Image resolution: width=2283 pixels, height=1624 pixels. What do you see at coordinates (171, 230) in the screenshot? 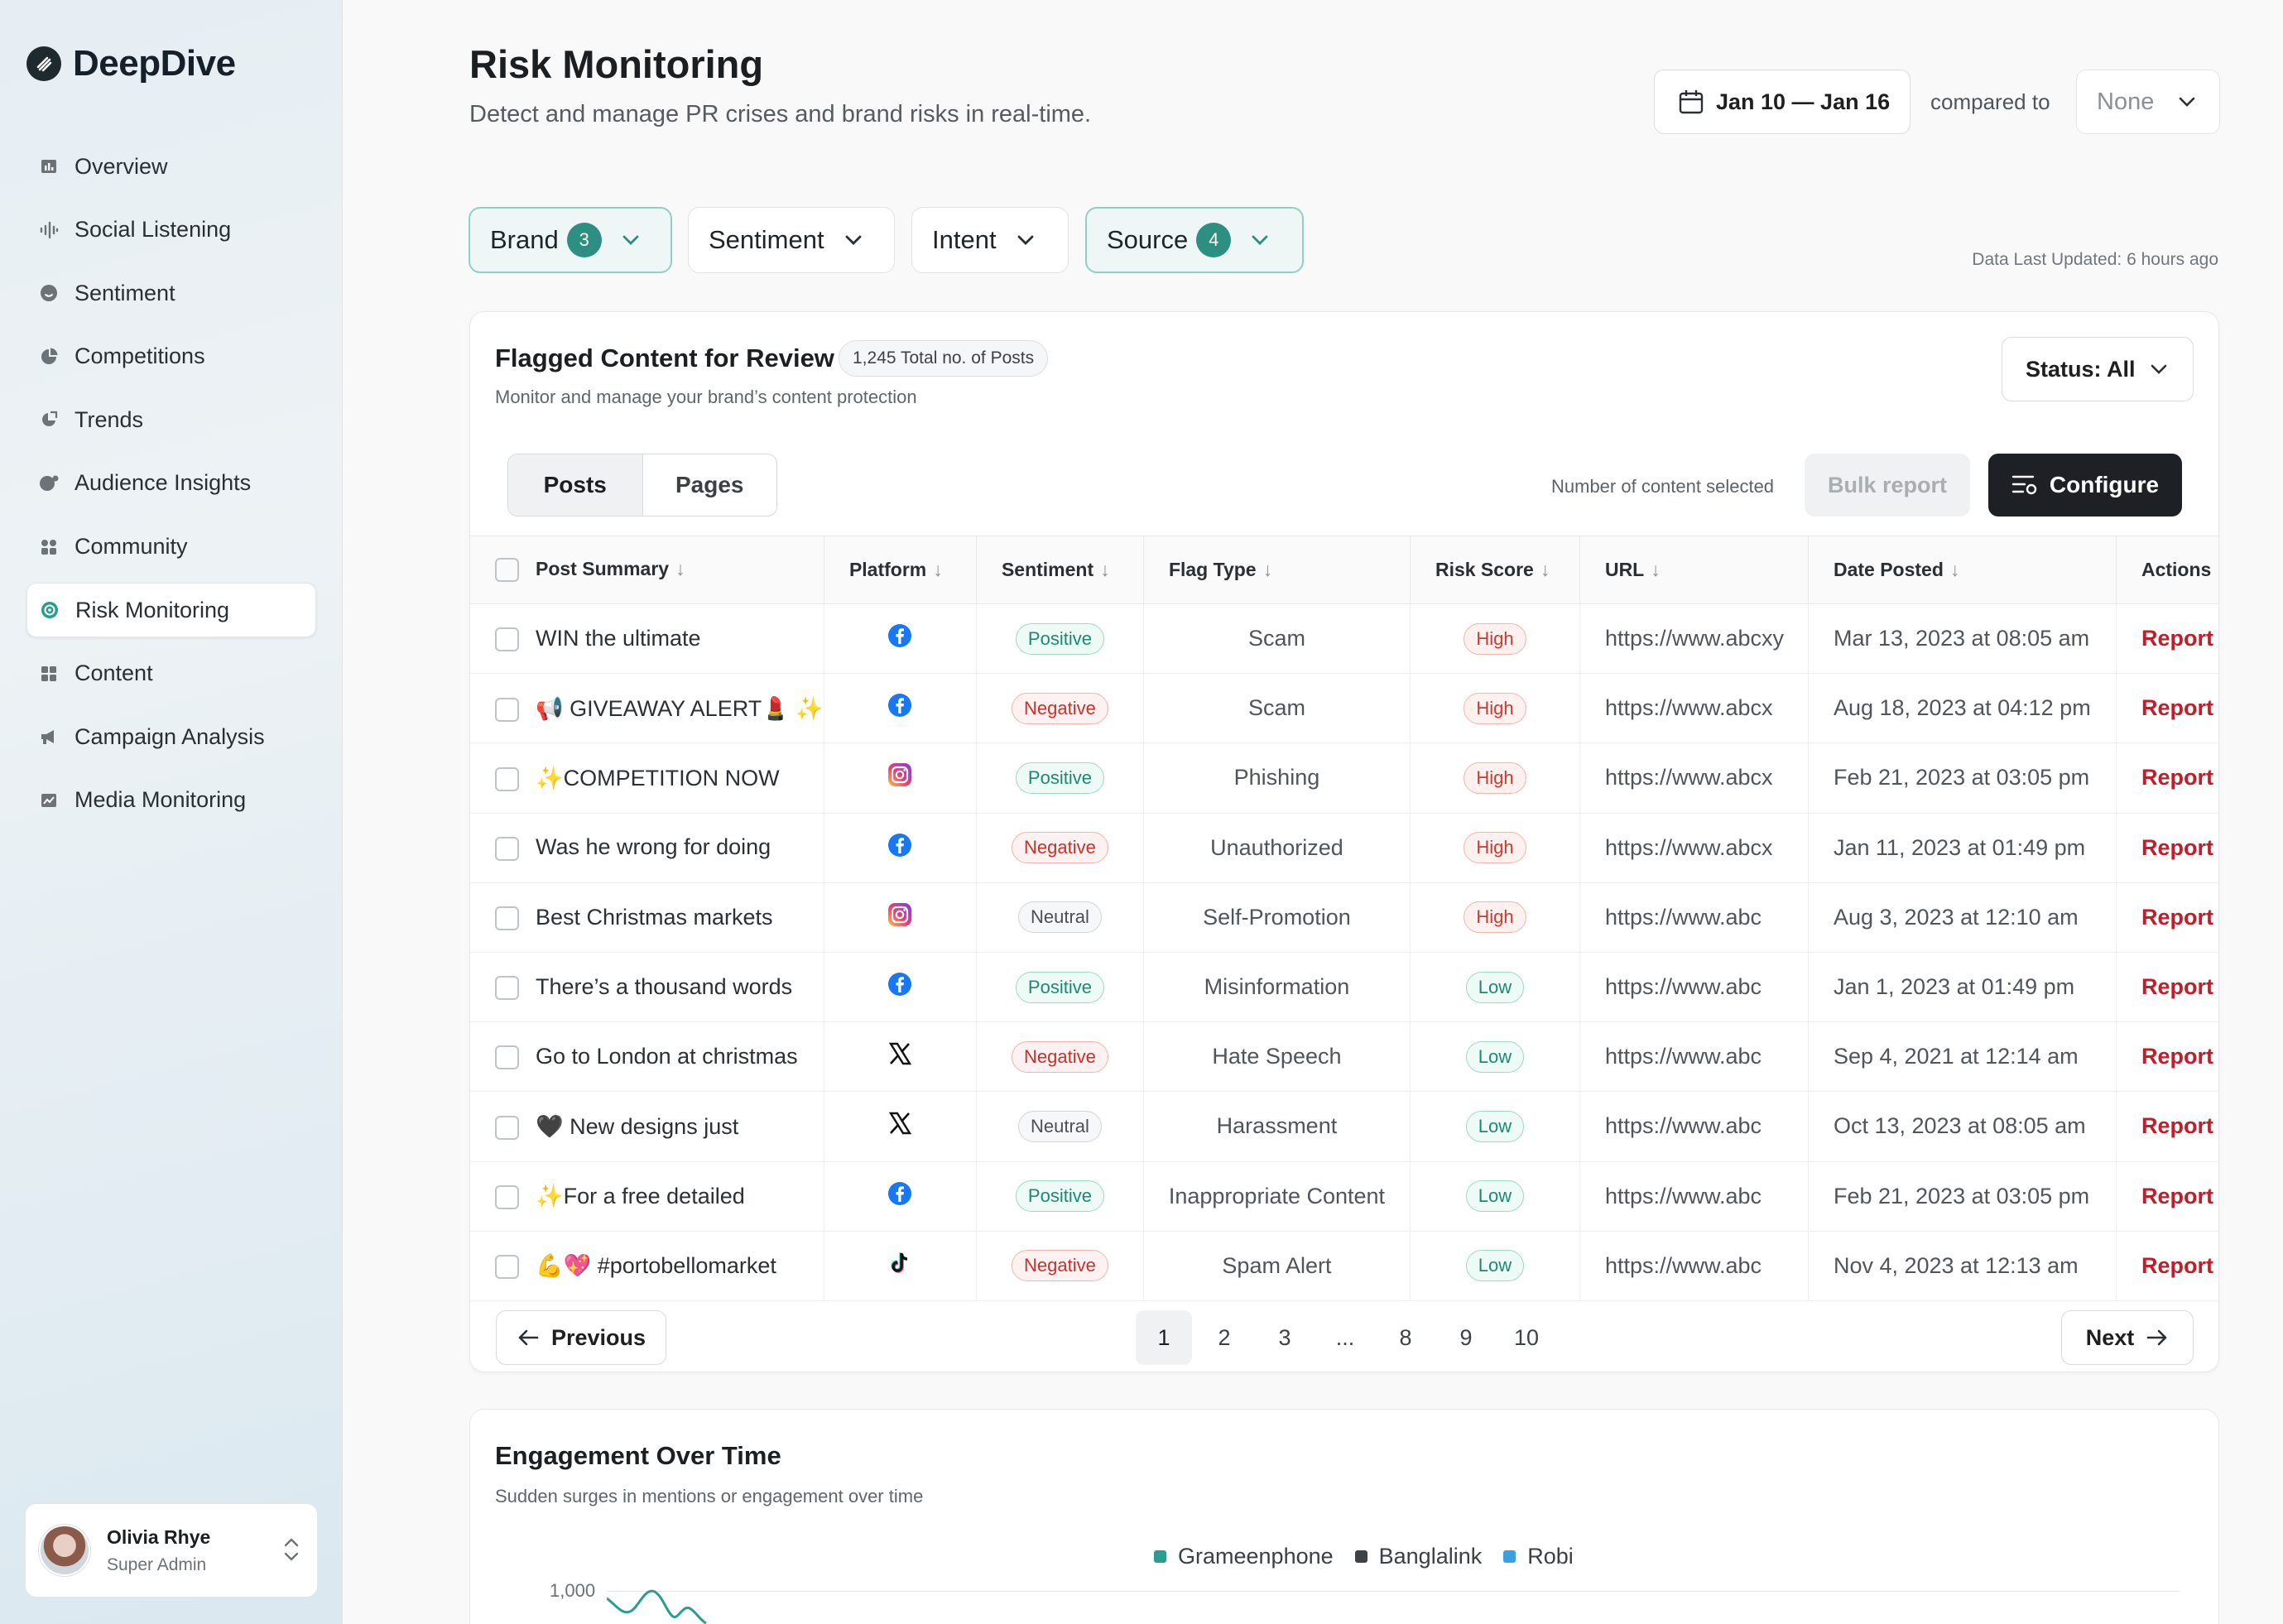
I see `sidebar-item-social-listening: Social Listening` at bounding box center [171, 230].